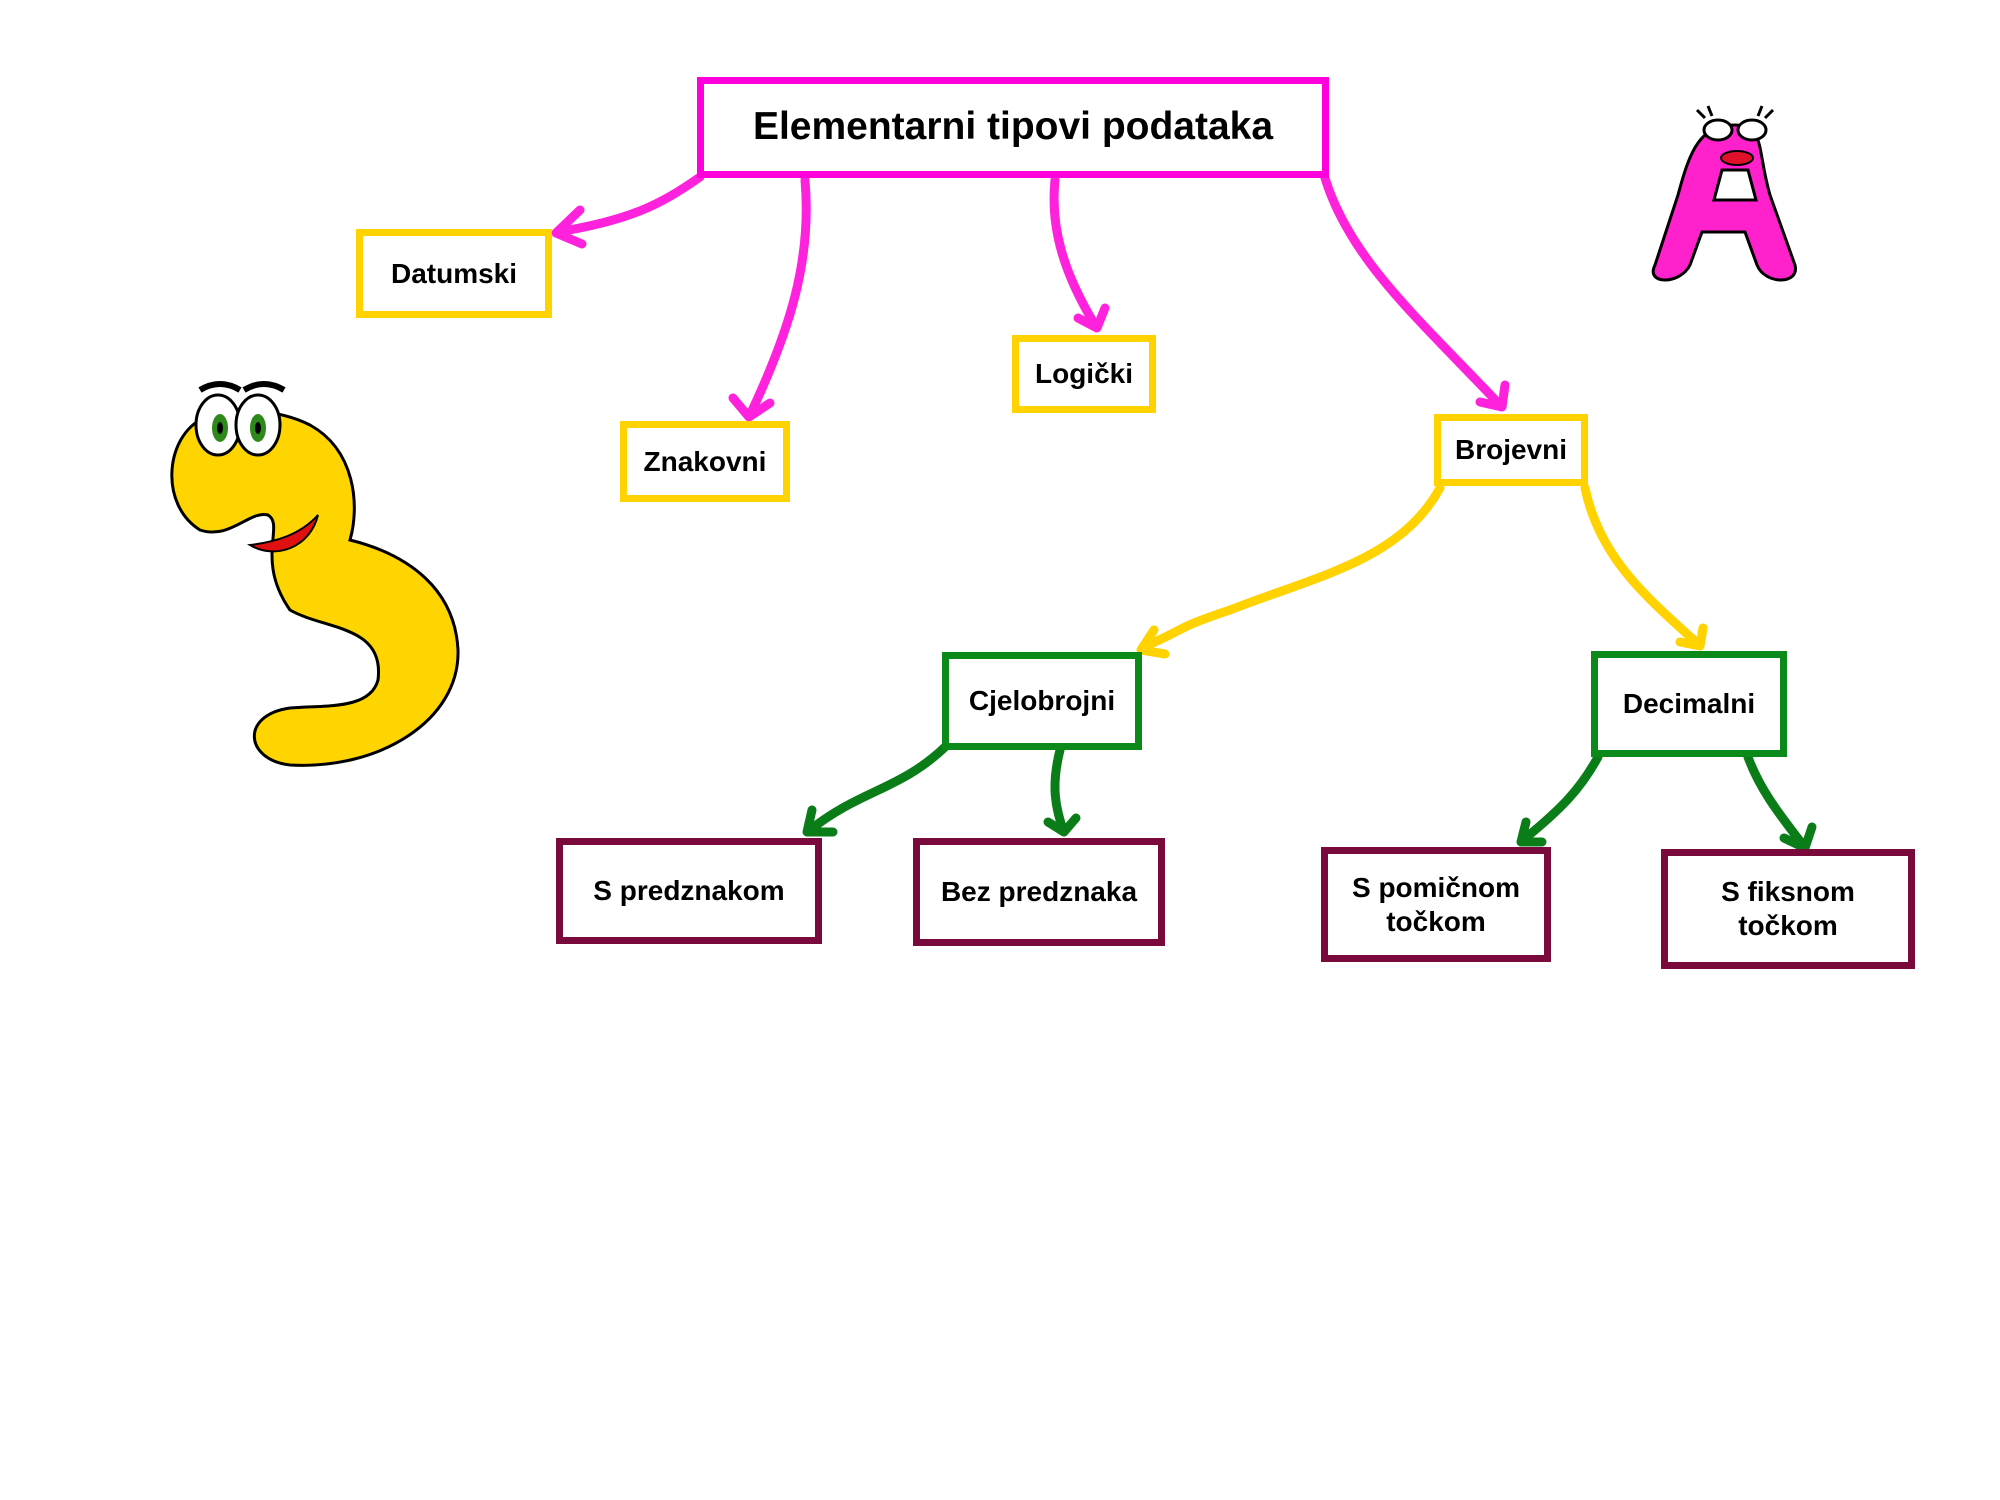  What do you see at coordinates (1415, 292) in the screenshot?
I see `edge-root-brojevni` at bounding box center [1415, 292].